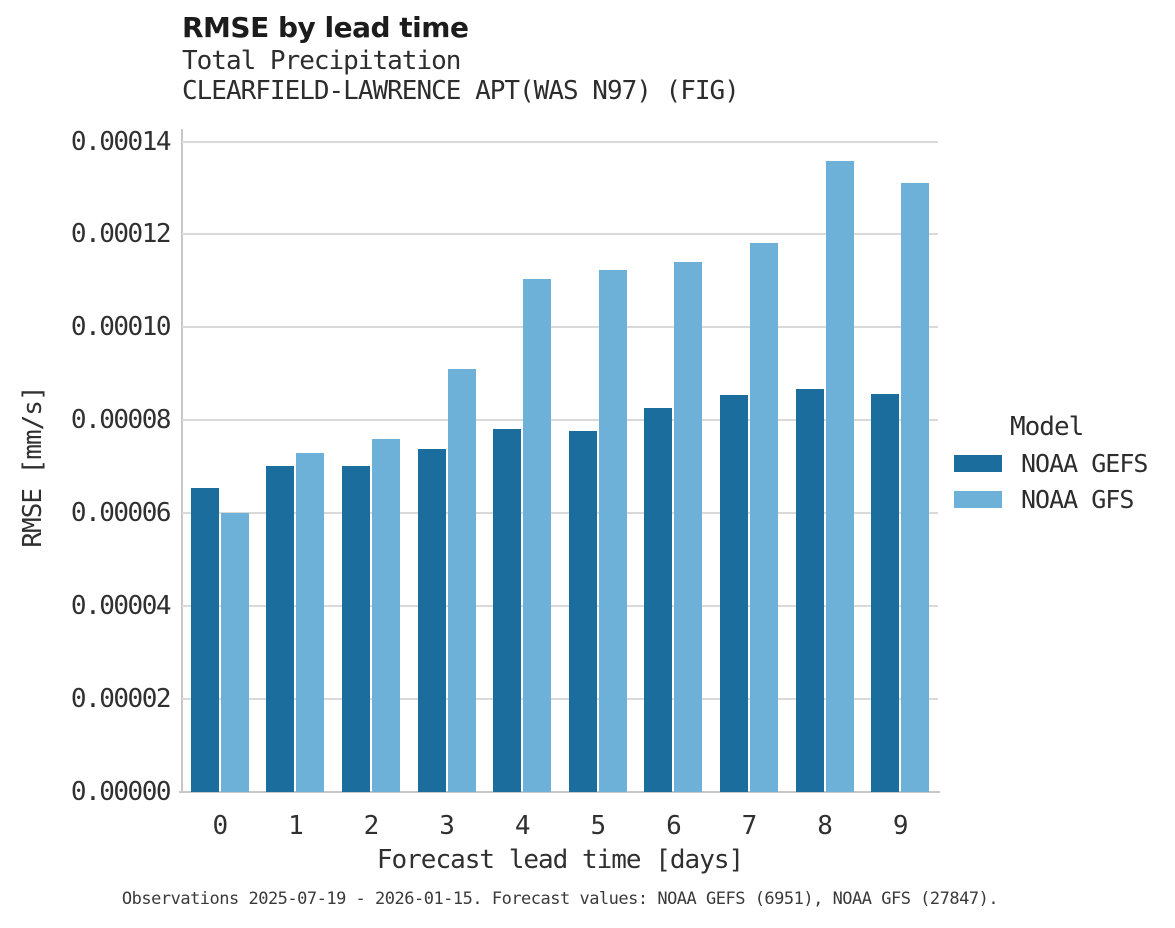  I want to click on x-tick-label-4: 4, so click(522, 826).